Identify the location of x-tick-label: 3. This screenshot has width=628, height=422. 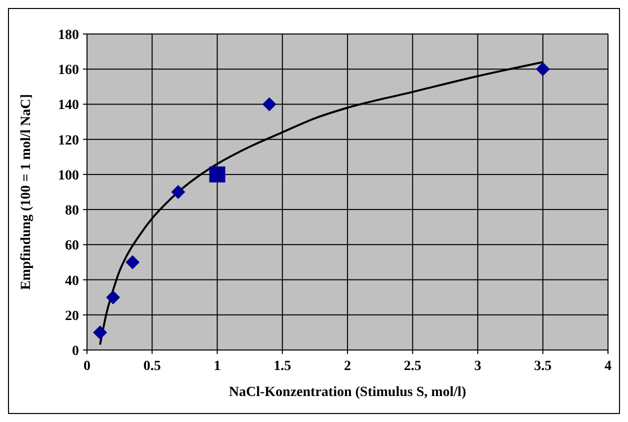
(478, 366).